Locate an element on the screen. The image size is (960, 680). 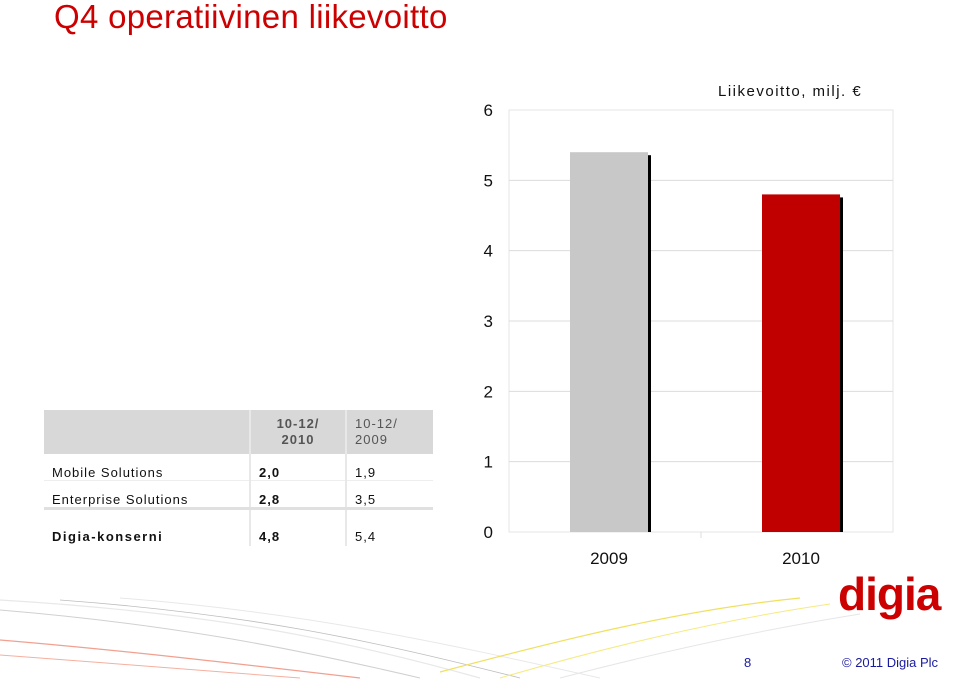
y-tick-label: 5 is located at coordinates (488, 180).